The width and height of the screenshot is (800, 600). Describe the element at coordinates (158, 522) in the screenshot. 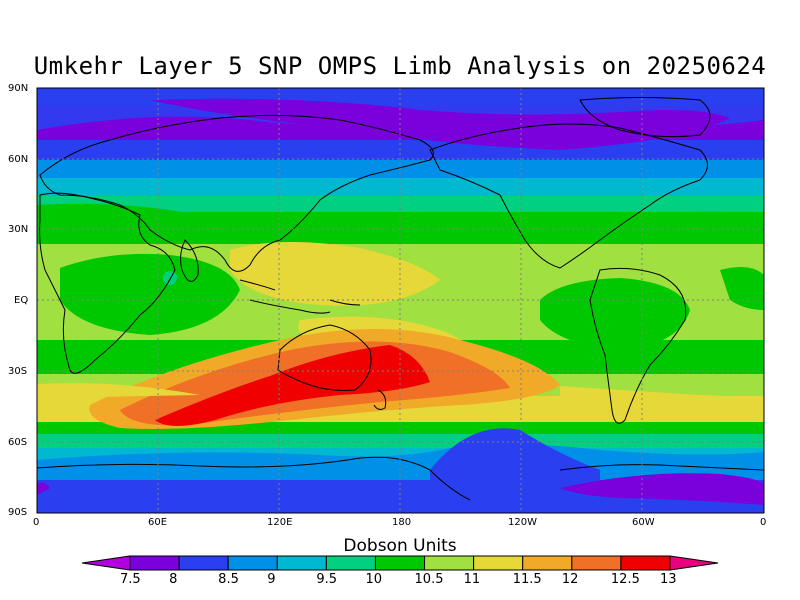

I see `lon-label-60e: 60E` at that location.